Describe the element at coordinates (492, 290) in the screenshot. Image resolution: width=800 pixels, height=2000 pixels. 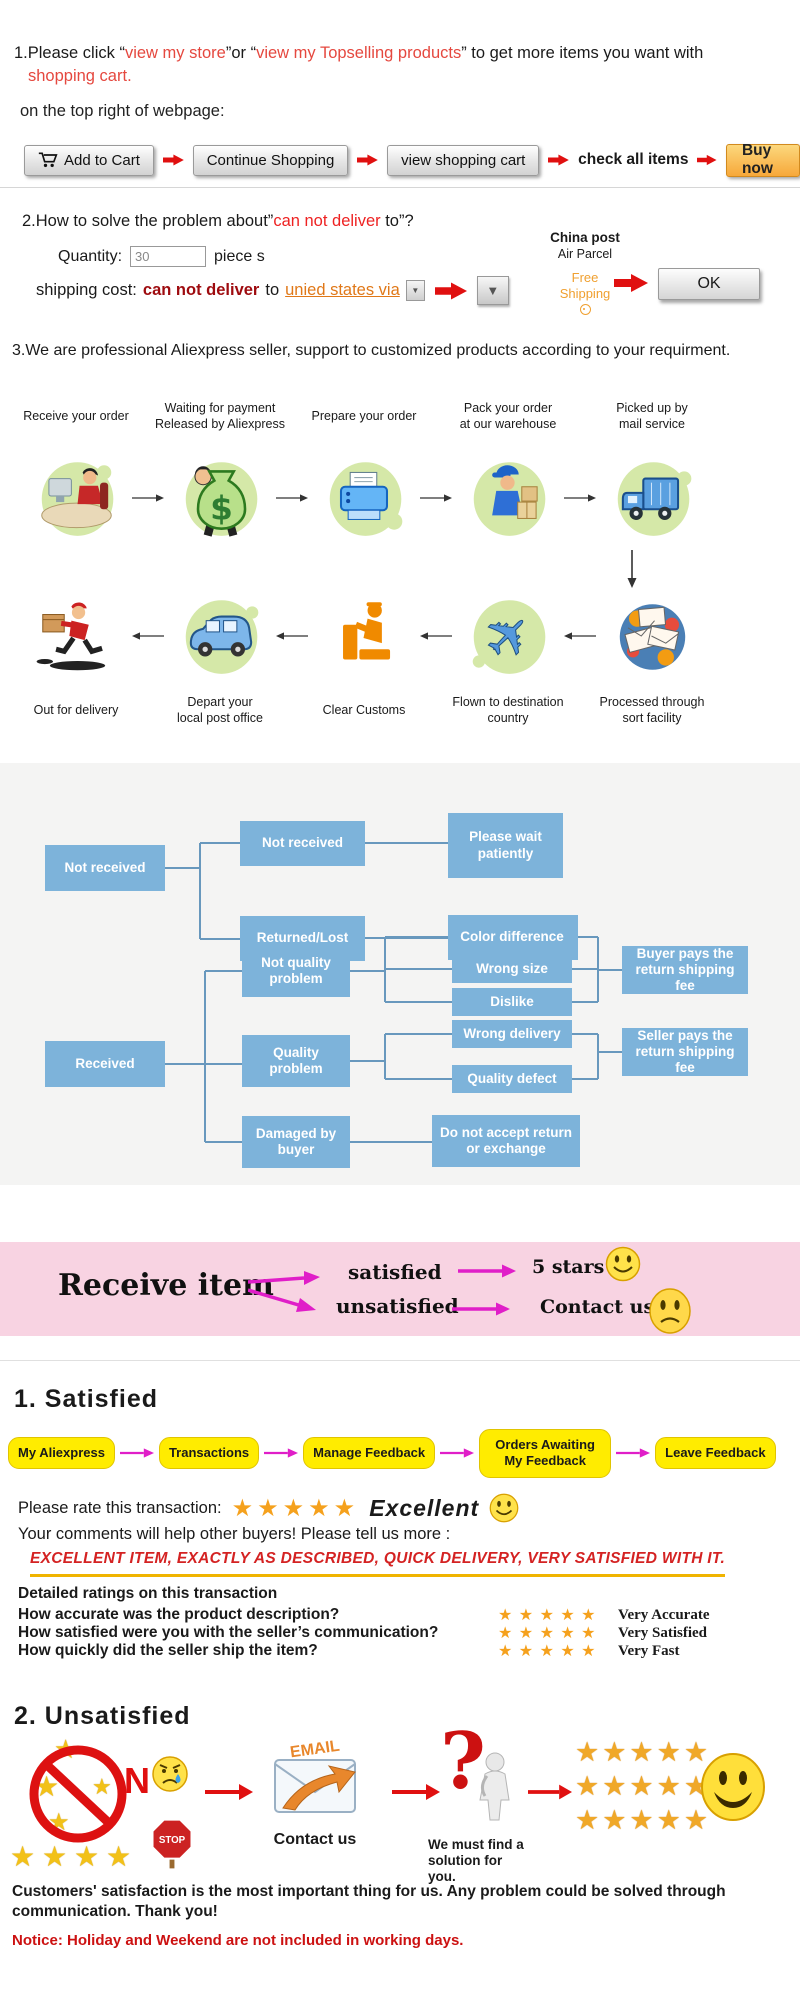
I see `shipping-dropdown: ▼` at that location.